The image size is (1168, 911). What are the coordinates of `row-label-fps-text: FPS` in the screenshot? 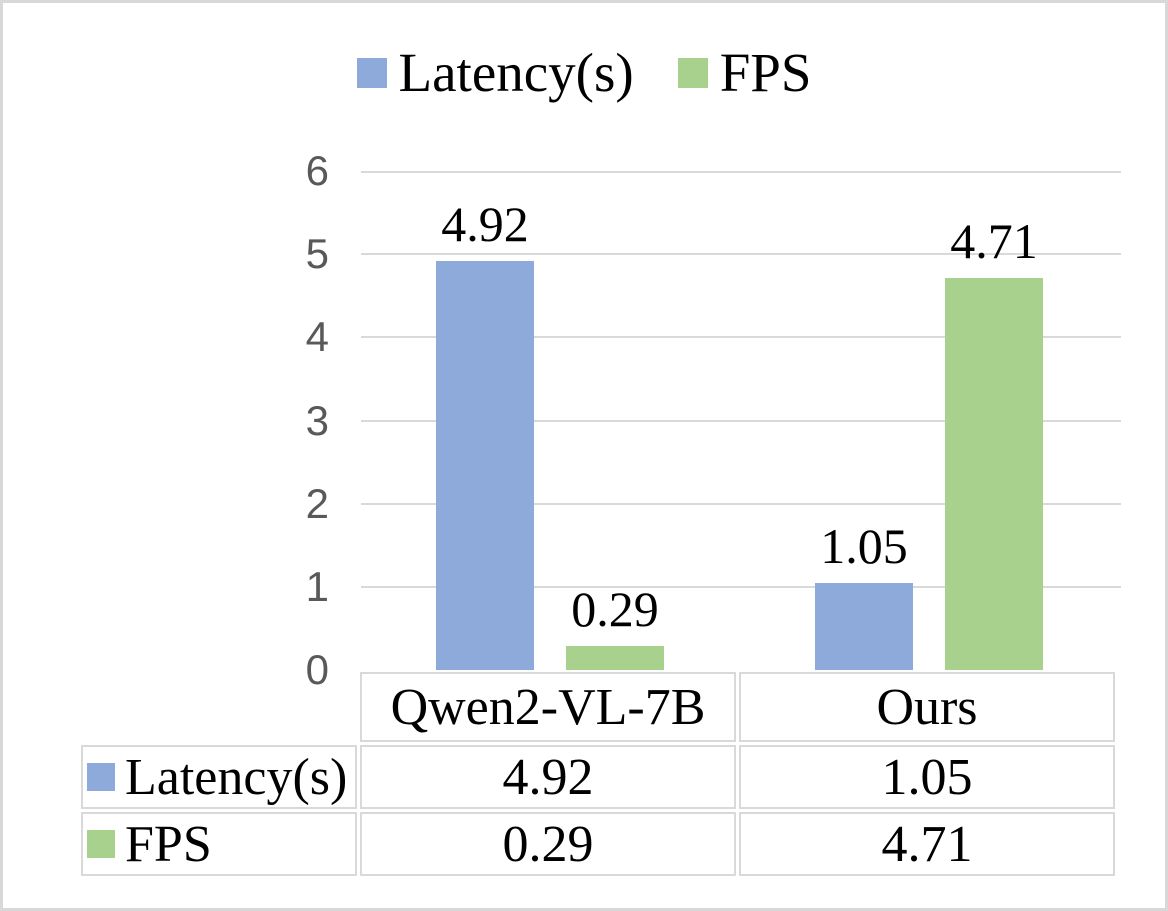 It's located at (168, 844).